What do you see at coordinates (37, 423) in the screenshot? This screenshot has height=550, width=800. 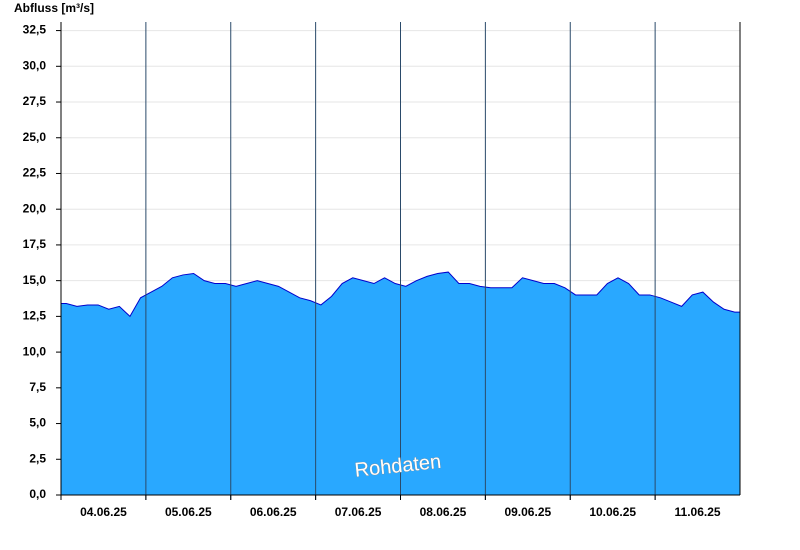 I see `y-tick-label: 5,0` at bounding box center [37, 423].